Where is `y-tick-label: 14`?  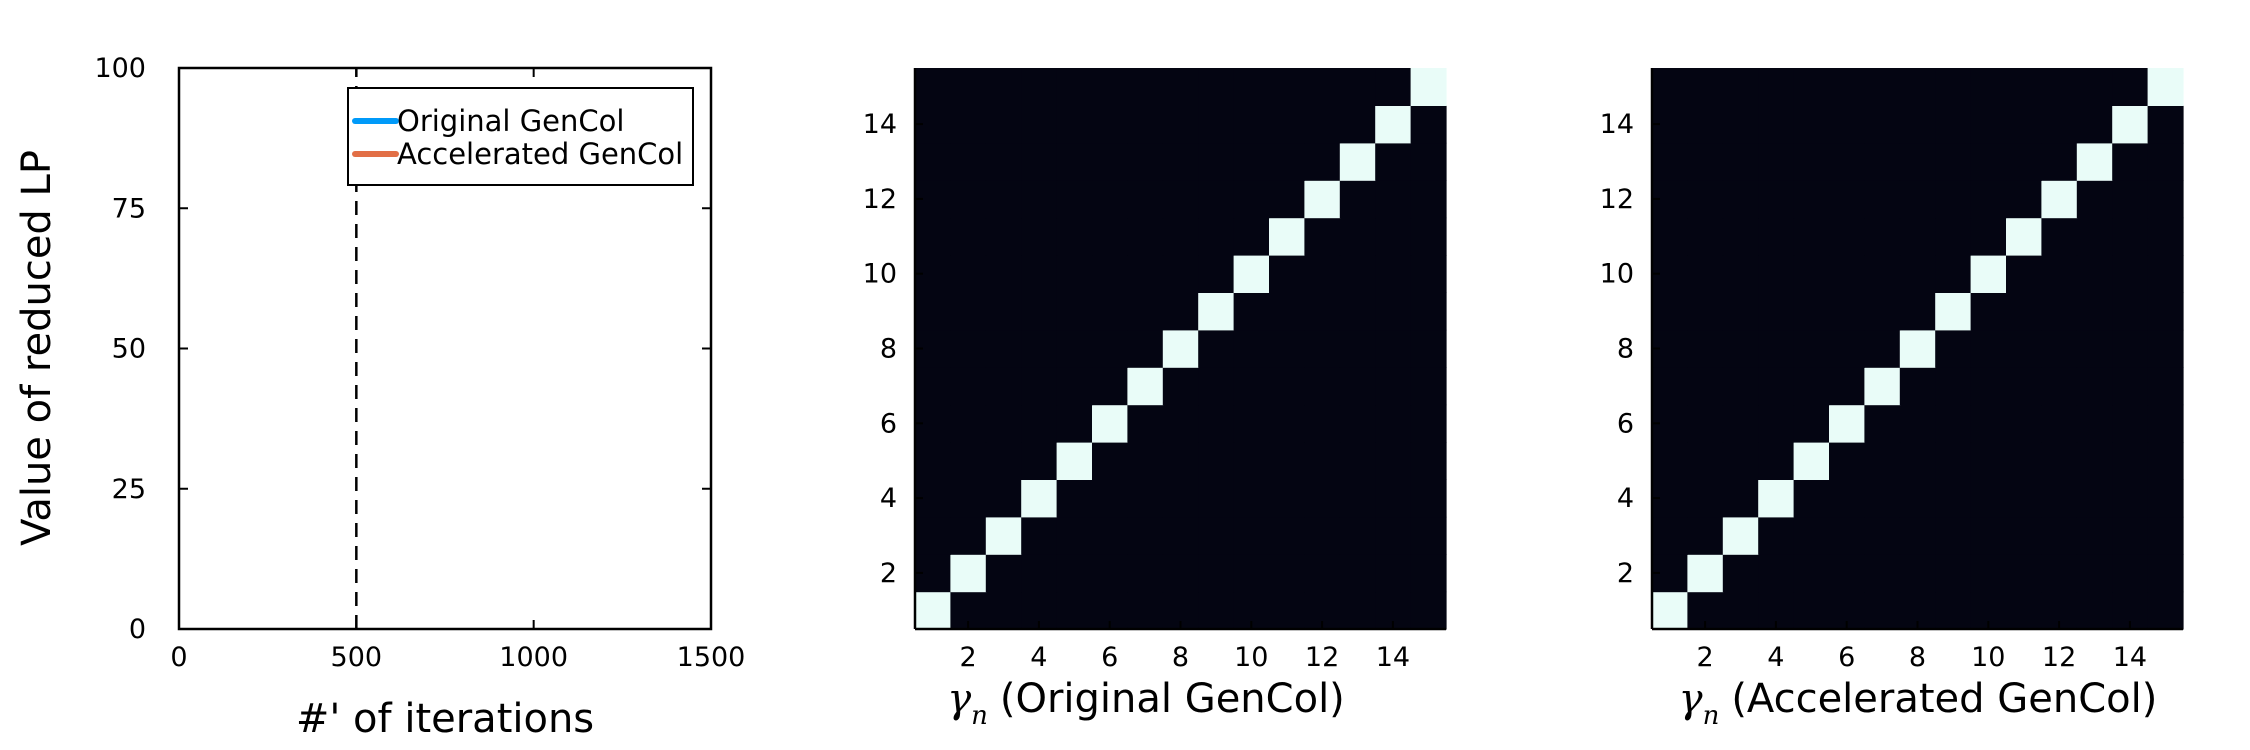
y-tick-label: 14 is located at coordinates (880, 124).